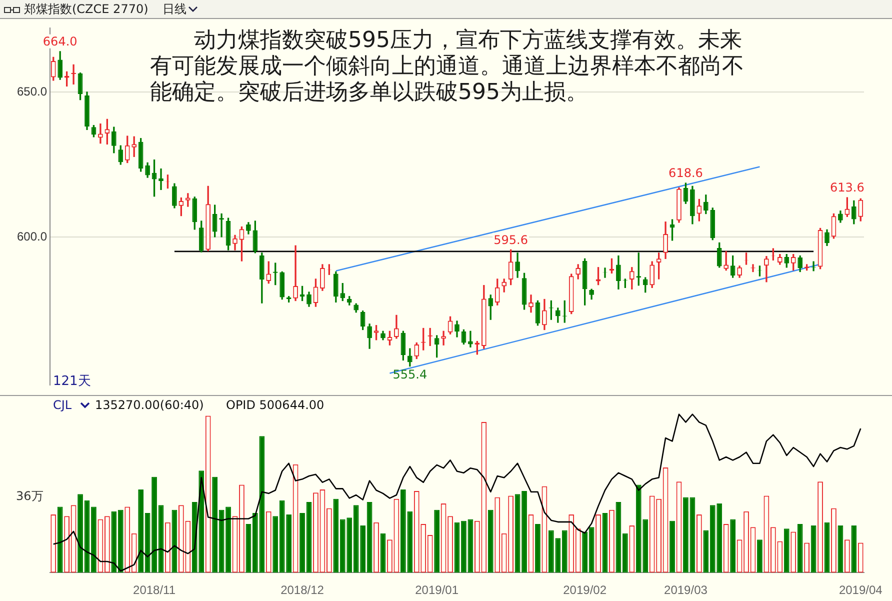 The width and height of the screenshot is (892, 601). What do you see at coordinates (32, 236) in the screenshot?
I see `y-tick-label: 600.0` at bounding box center [32, 236].